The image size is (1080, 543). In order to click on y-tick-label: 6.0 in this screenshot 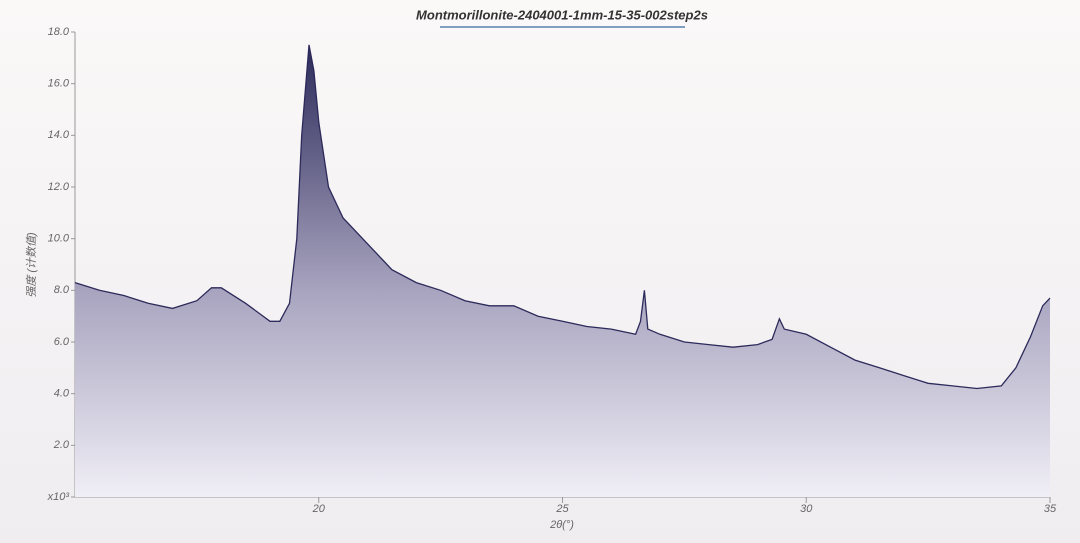, I will do `click(62, 342)`.